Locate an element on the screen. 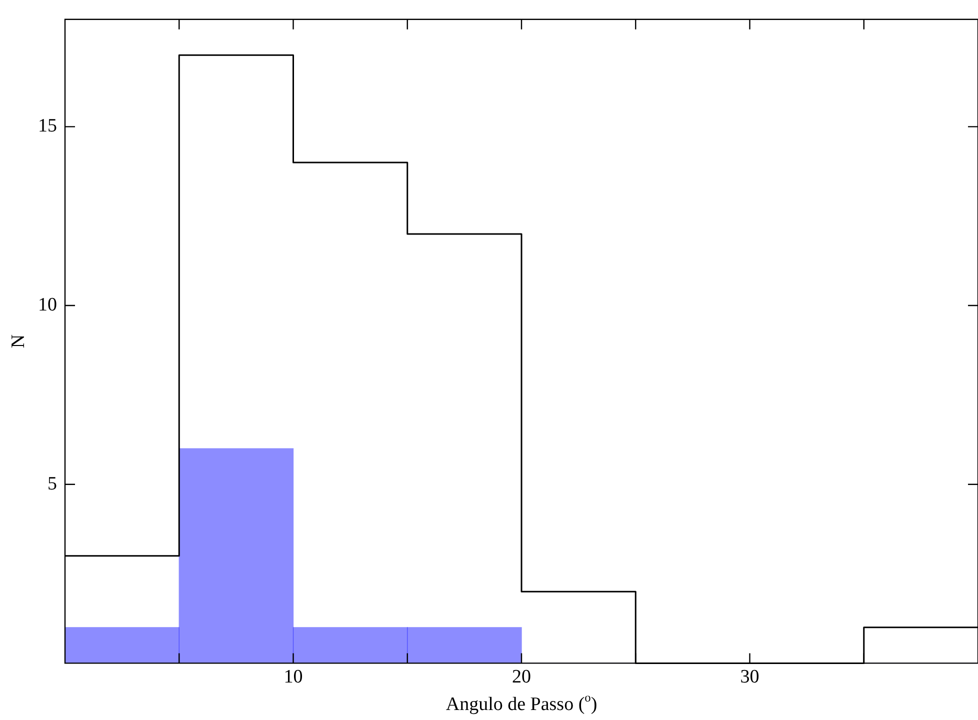 The width and height of the screenshot is (978, 720). y-tick-label: 5 is located at coordinates (52, 483).